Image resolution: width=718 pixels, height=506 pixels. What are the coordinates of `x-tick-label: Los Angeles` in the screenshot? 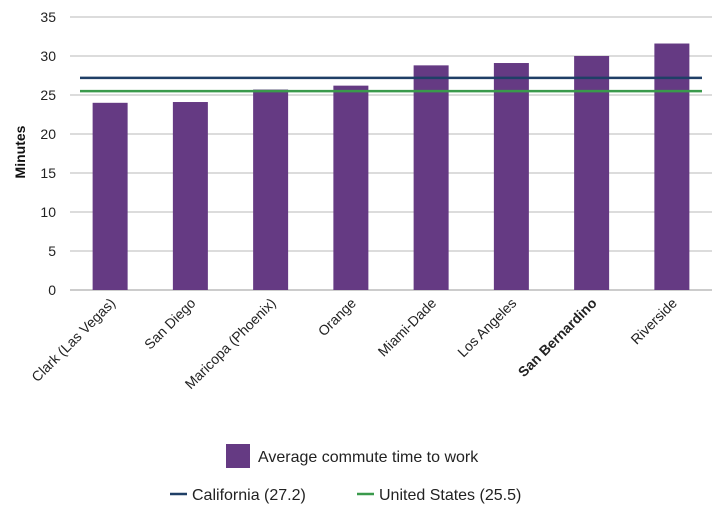 It's located at (486, 327).